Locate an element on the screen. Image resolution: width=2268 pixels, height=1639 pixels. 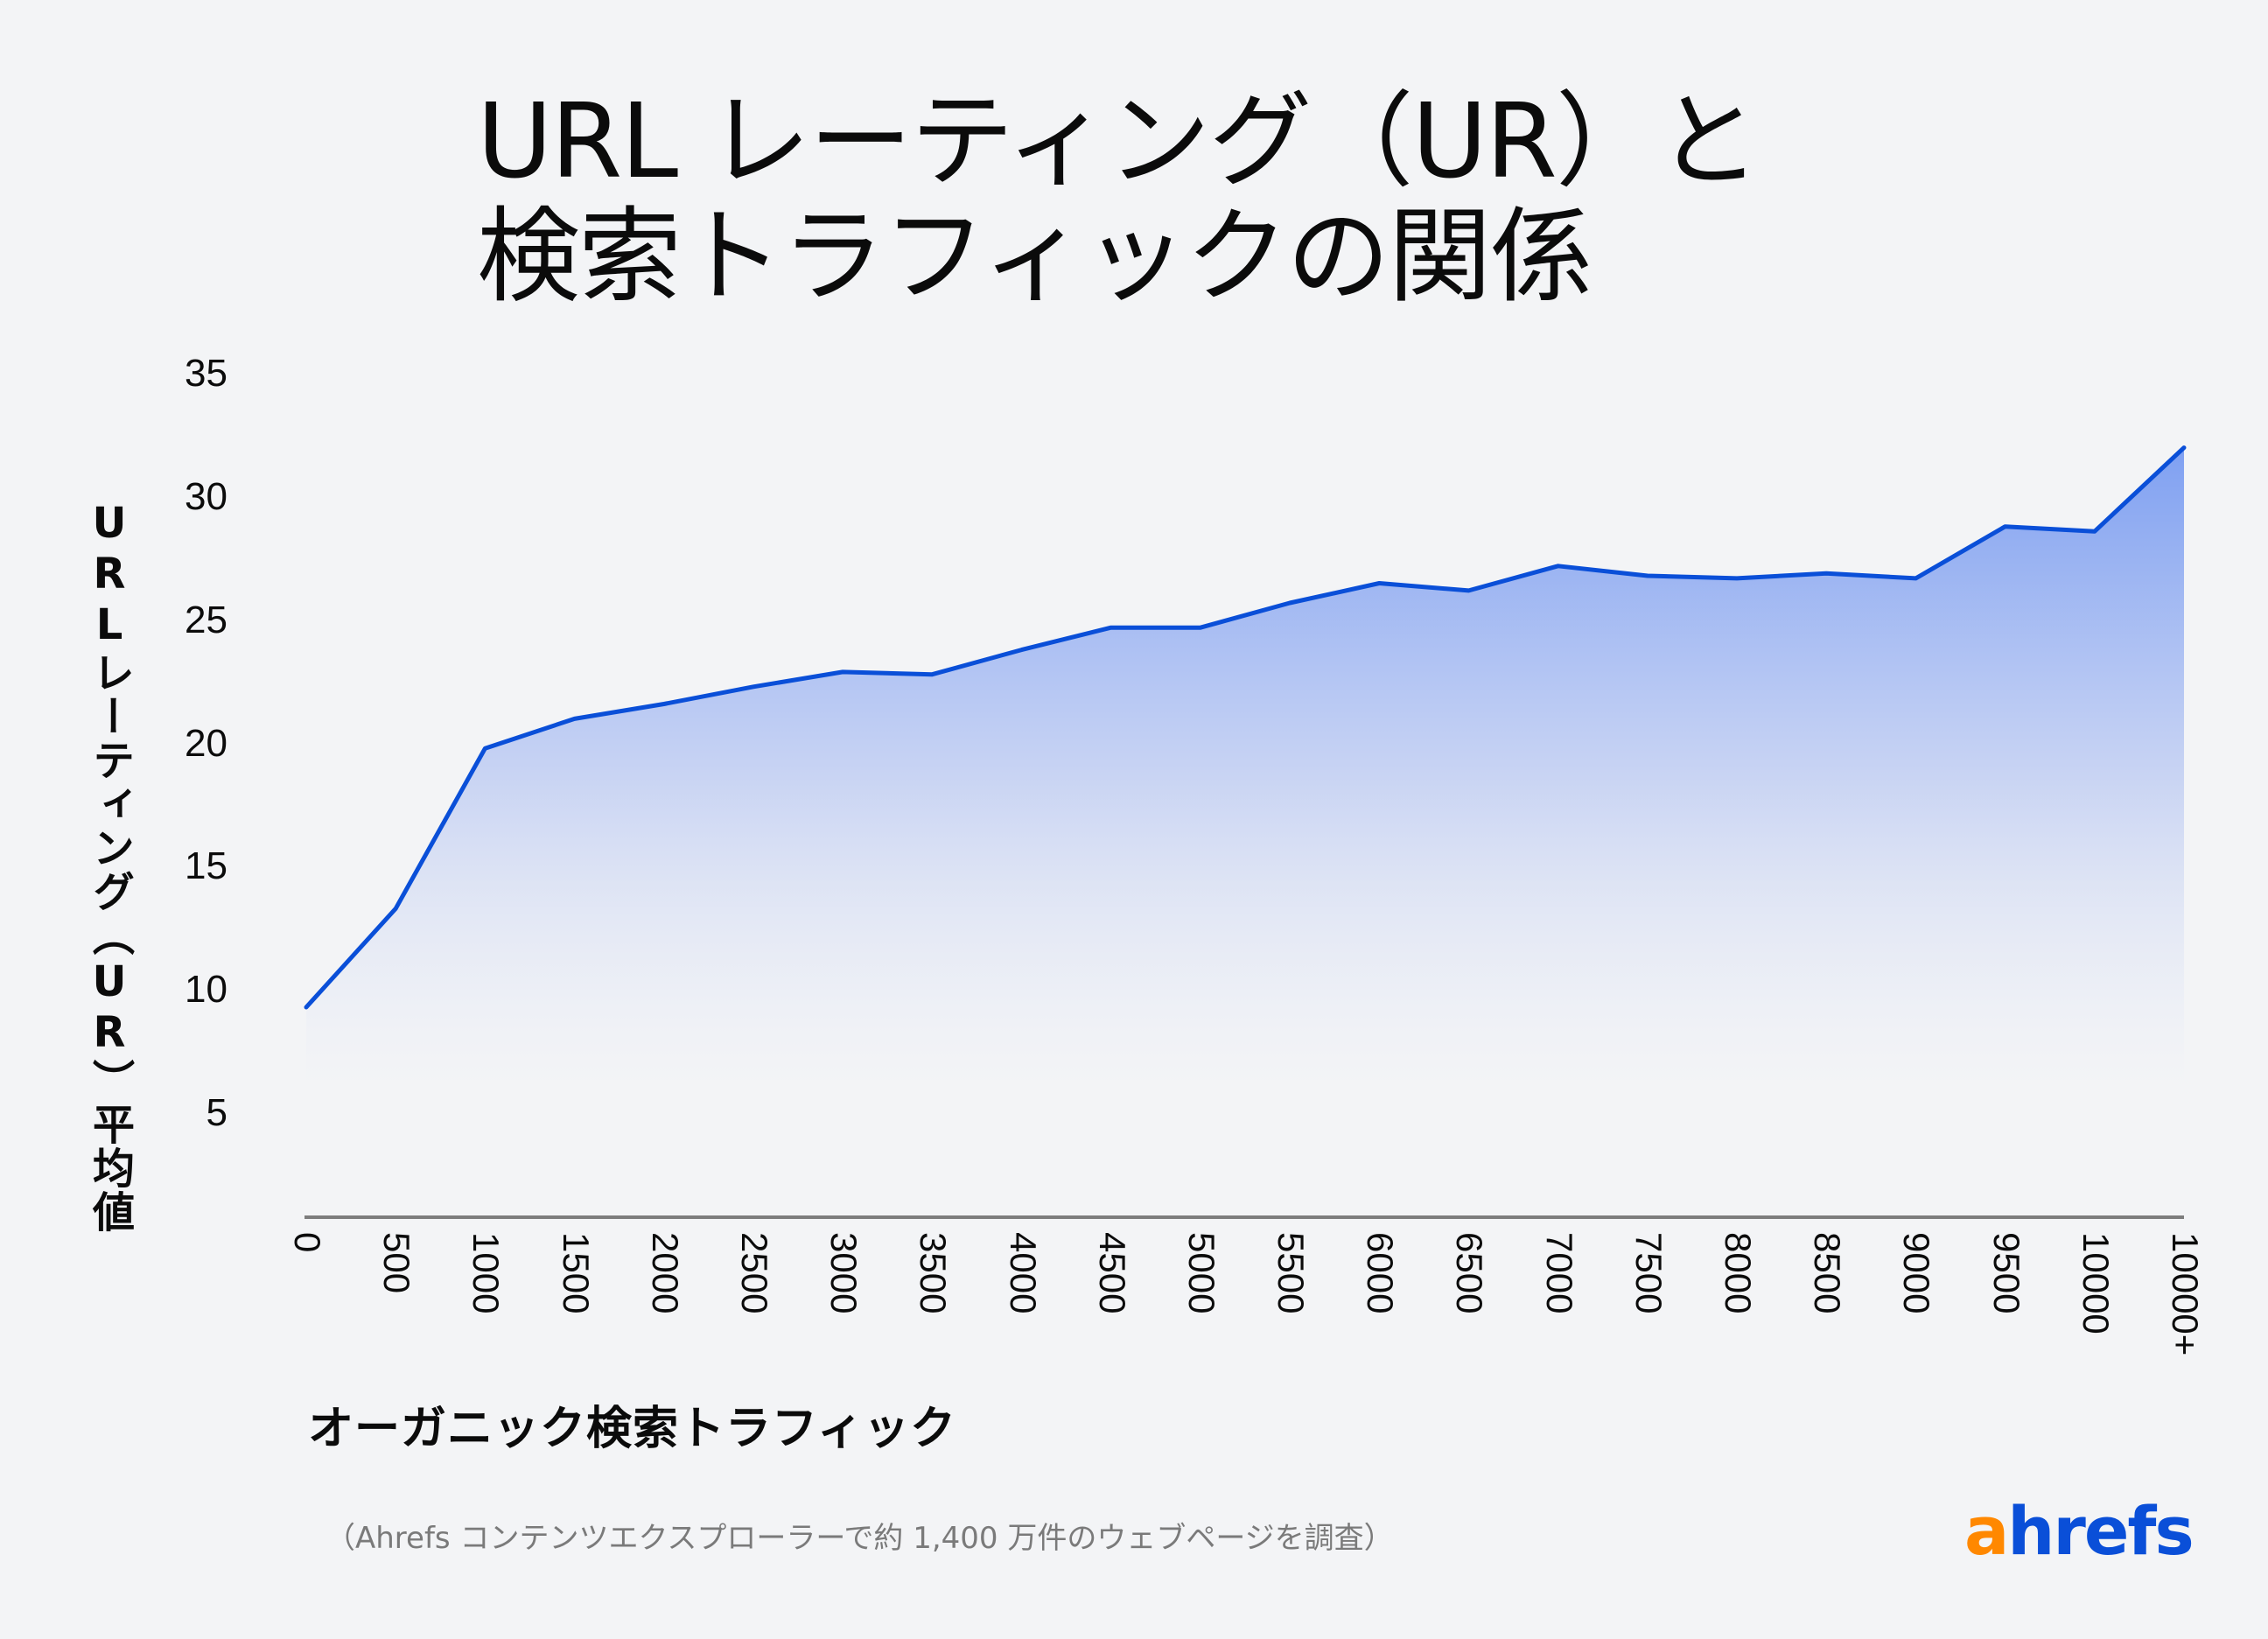
x-tick-label: 4500 is located at coordinates (1112, 1273).